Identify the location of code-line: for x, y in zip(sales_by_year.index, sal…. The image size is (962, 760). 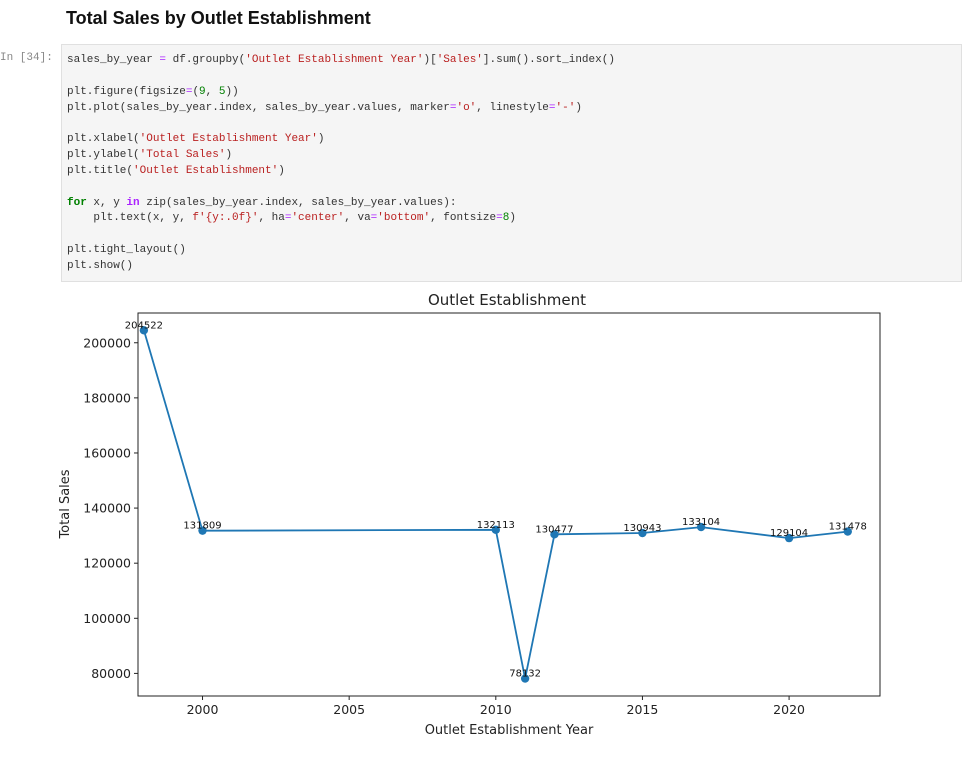
(341, 204).